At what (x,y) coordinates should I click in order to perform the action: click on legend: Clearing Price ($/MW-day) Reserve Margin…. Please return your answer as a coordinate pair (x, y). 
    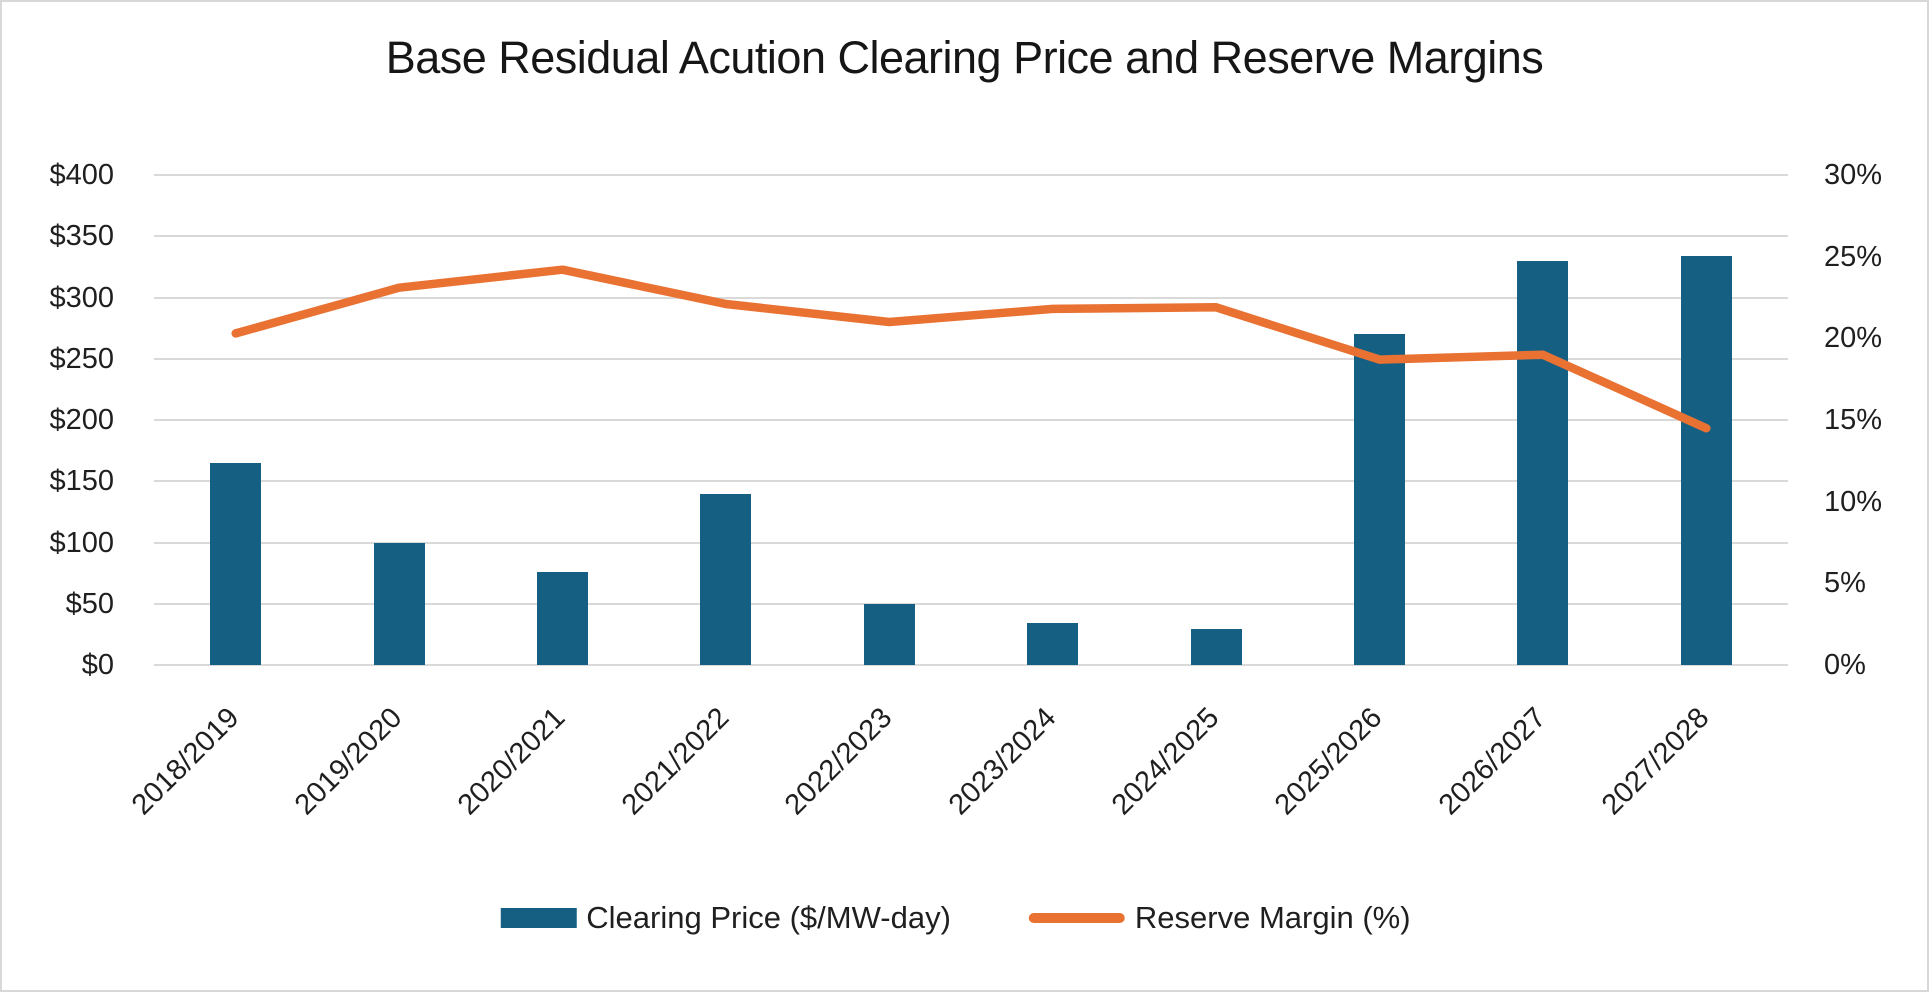
    Looking at the image, I should click on (955, 918).